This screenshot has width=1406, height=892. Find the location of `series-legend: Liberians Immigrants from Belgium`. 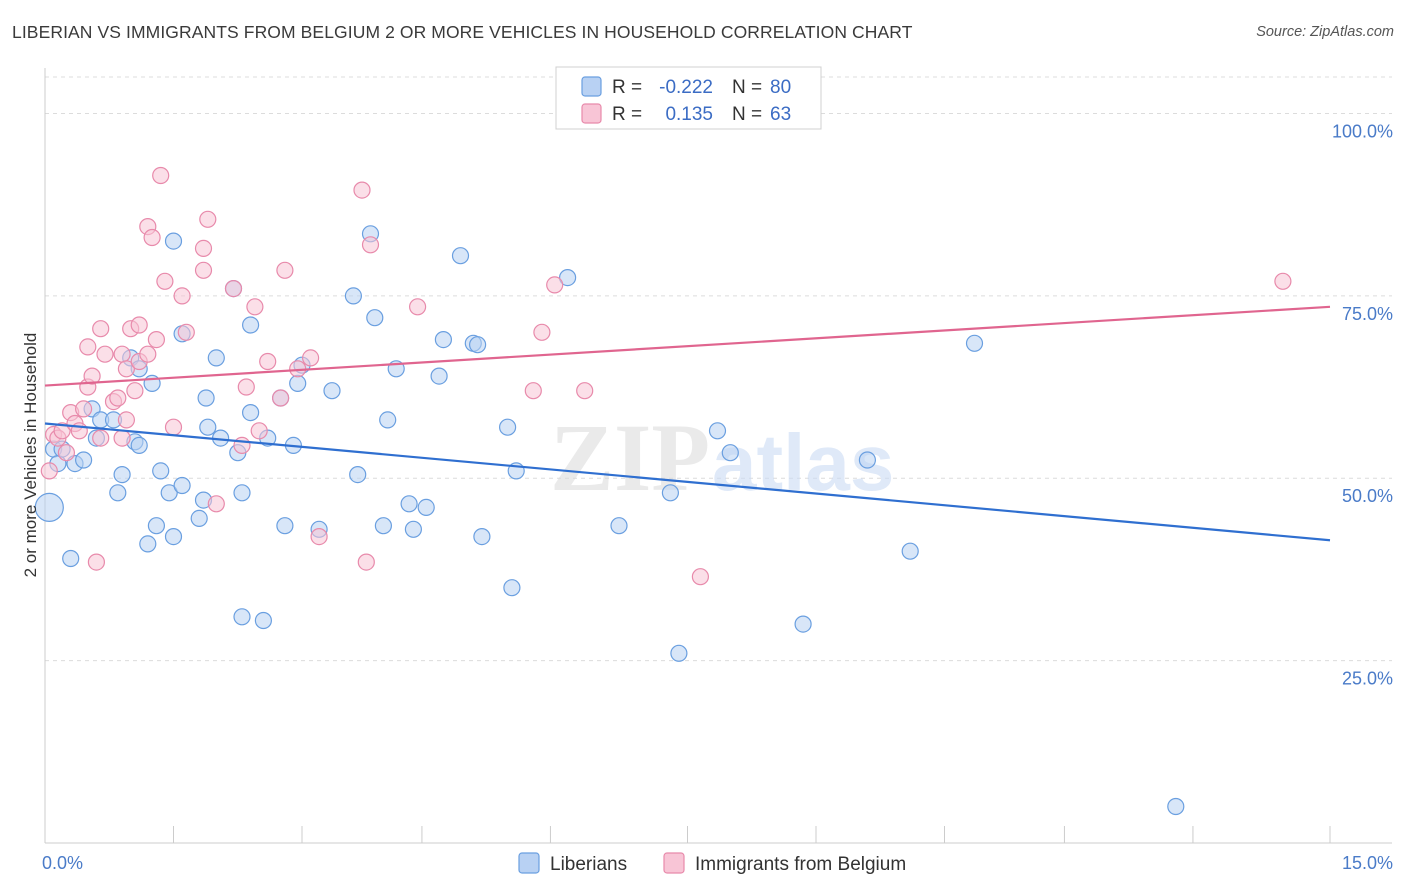

series-legend: Liberians Immigrants from Belgium is located at coordinates (712, 863).